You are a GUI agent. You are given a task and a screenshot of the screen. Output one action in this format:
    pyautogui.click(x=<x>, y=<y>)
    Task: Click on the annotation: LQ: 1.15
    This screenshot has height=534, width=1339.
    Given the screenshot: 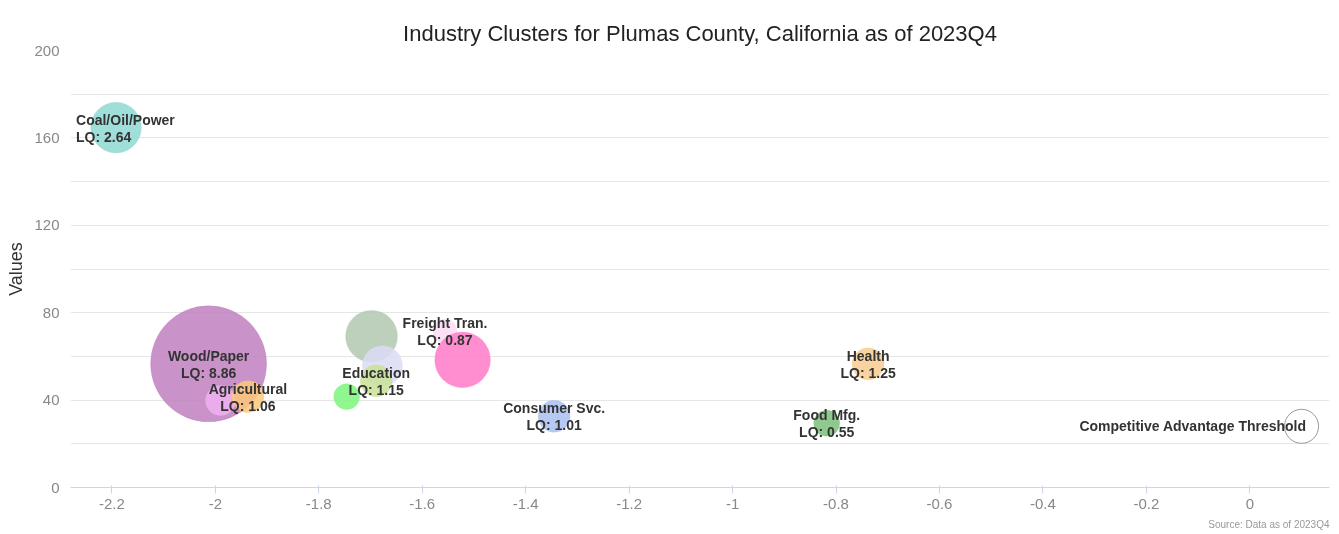 What is the action you would take?
    pyautogui.click(x=376, y=389)
    